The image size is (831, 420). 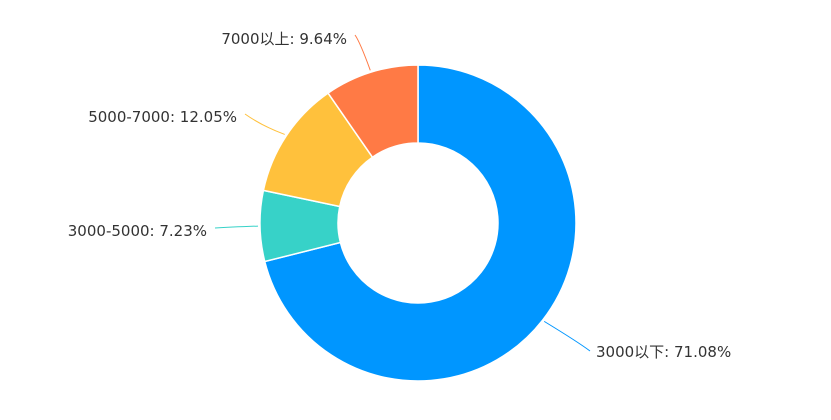 I want to click on slice-label-3000: 3000以下: 71.08%, so click(x=663, y=352).